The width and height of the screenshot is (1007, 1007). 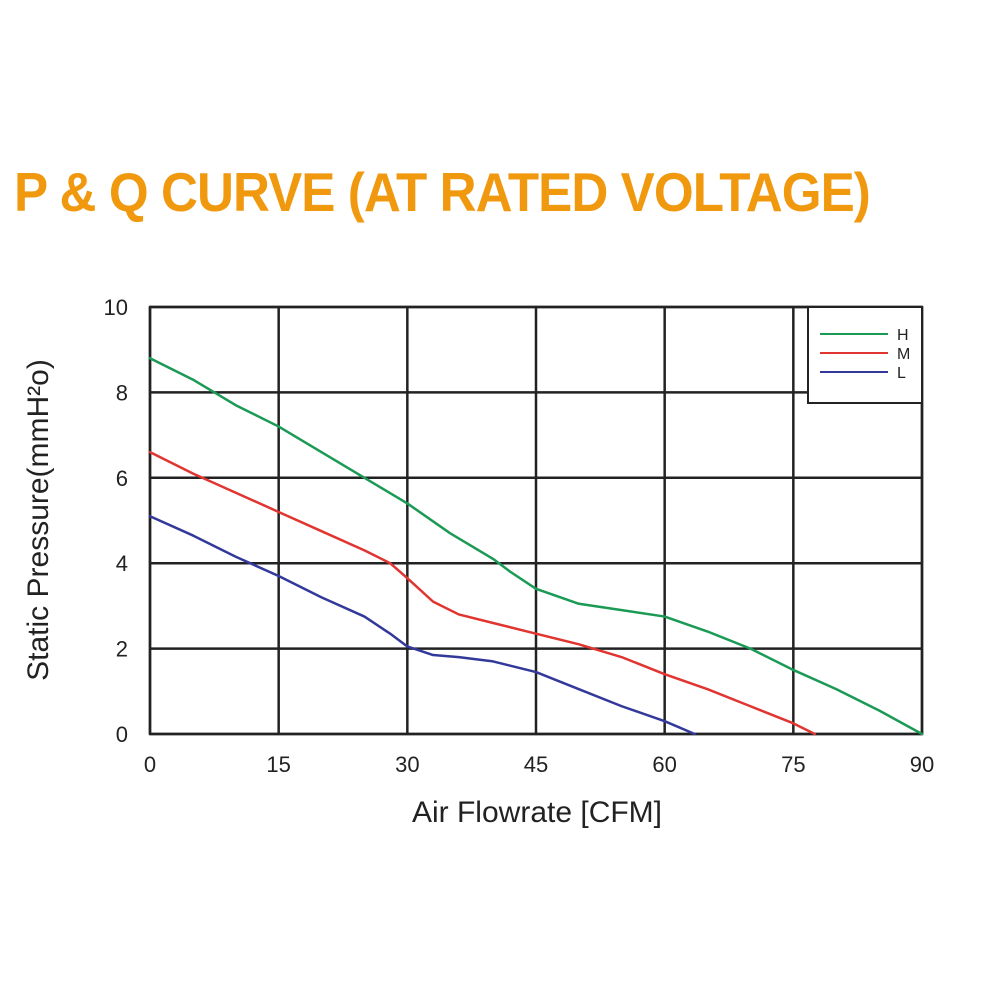 I want to click on x-tick-label: 90, so click(x=922, y=764).